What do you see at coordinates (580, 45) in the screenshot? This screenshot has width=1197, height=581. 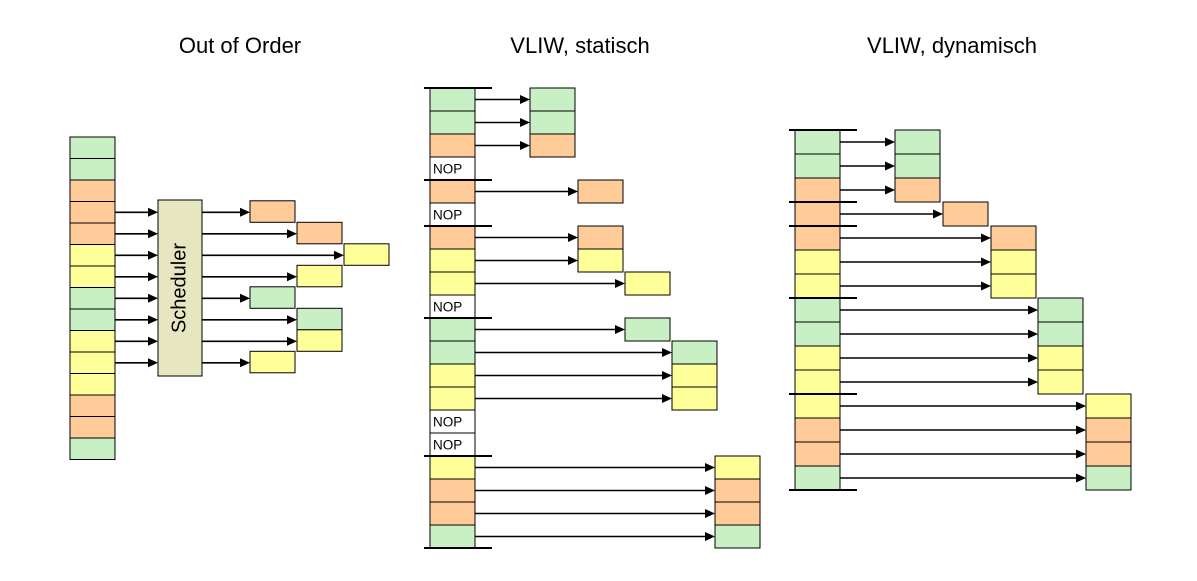 I see `panel-title-vliw-static: VLIW, statisch` at bounding box center [580, 45].